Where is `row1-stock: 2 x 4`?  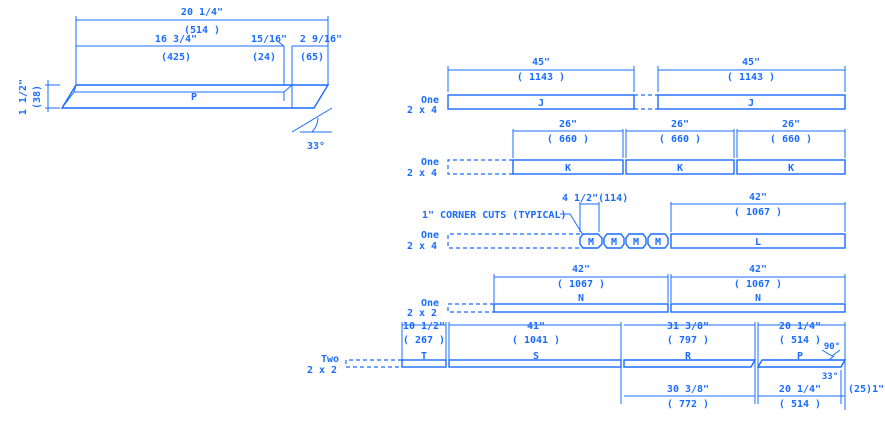
row1-stock: 2 x 4 is located at coordinates (422, 110).